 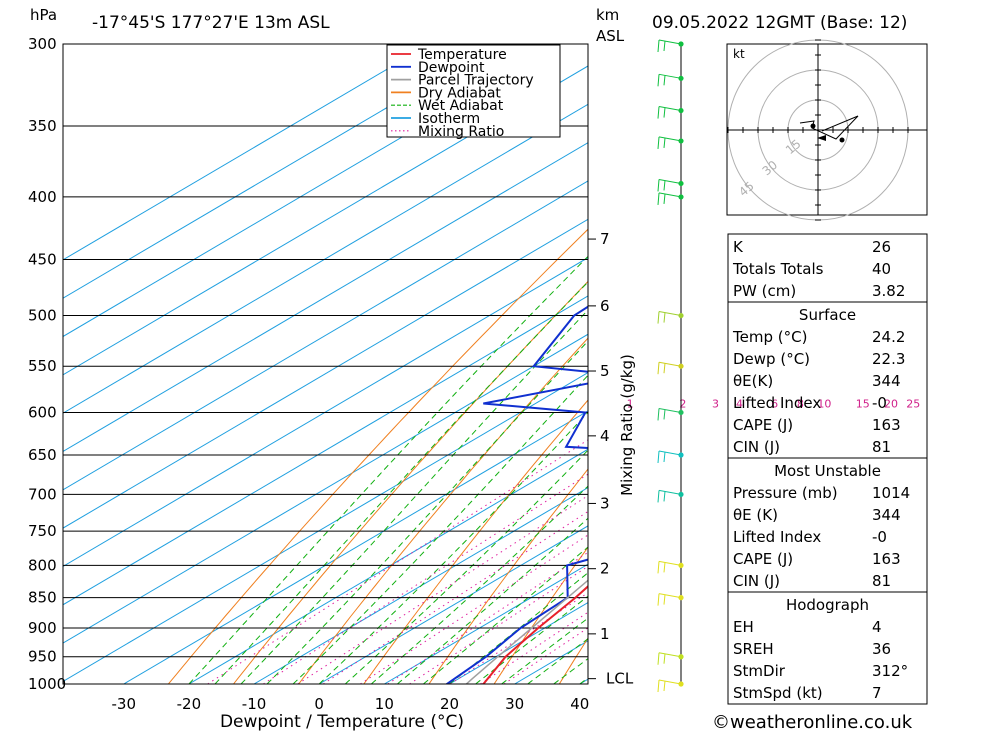 I want to click on index-label: PW (cm), so click(x=764, y=291).